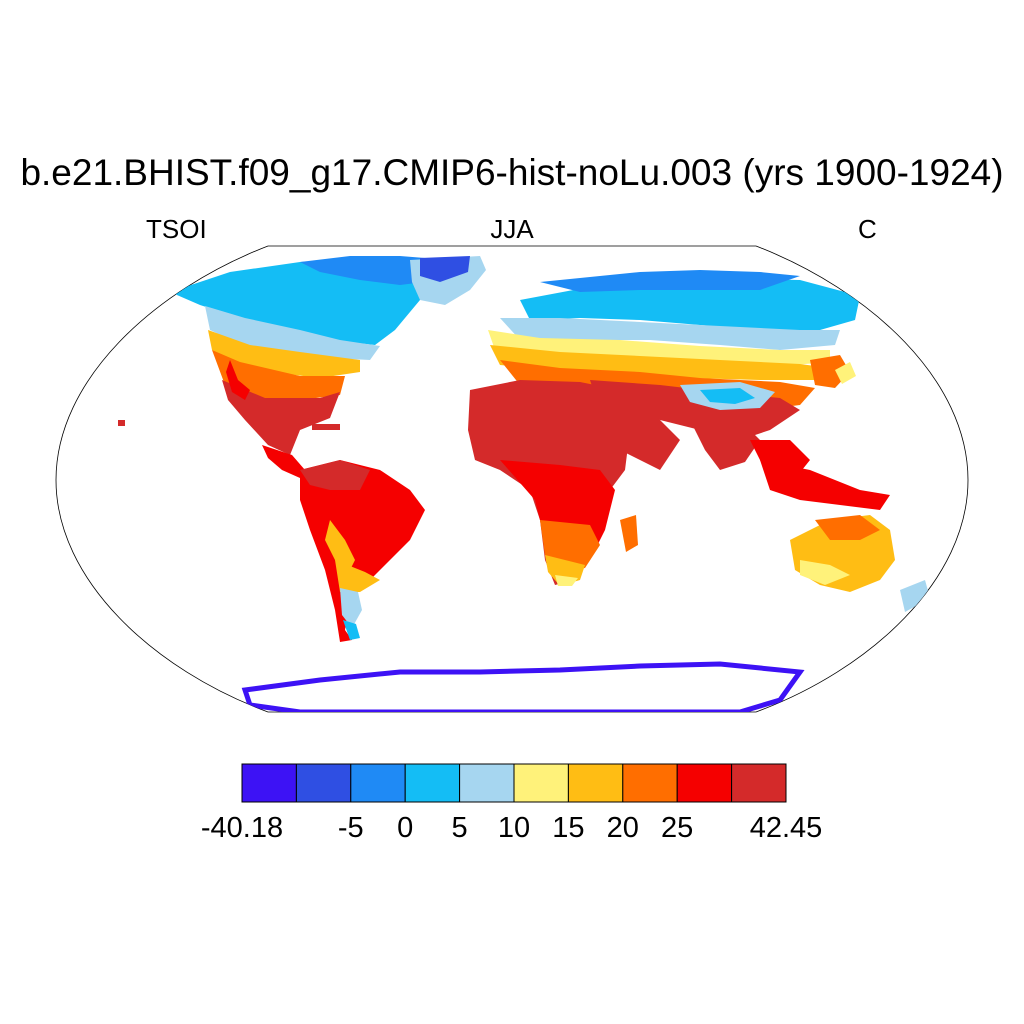 The image size is (1024, 1024). What do you see at coordinates (459, 828) in the screenshot?
I see `colorbar-tick-label: 5` at bounding box center [459, 828].